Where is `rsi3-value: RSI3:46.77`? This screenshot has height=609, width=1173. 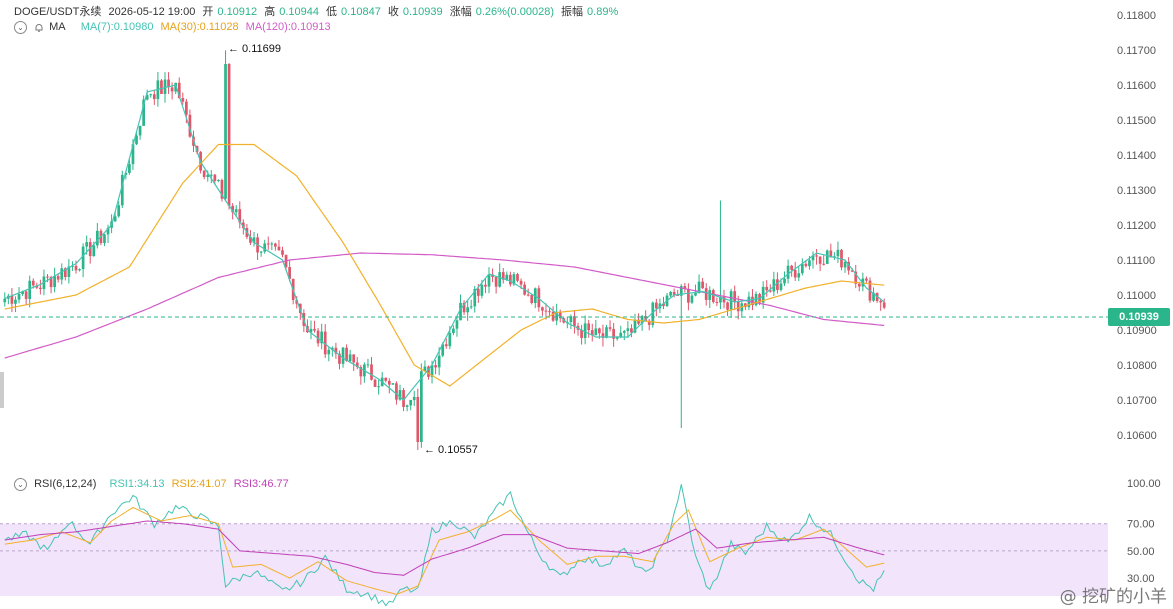
rsi3-value: RSI3:46.77 is located at coordinates (261, 484).